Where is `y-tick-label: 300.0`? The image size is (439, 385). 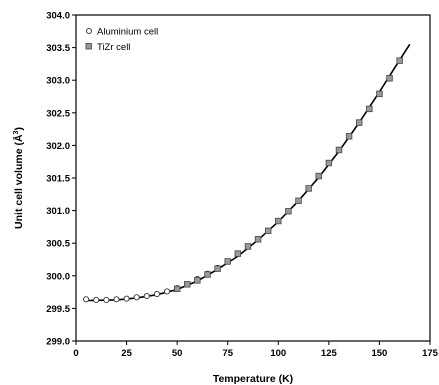
y-tick-label: 300.0 is located at coordinates (58, 276).